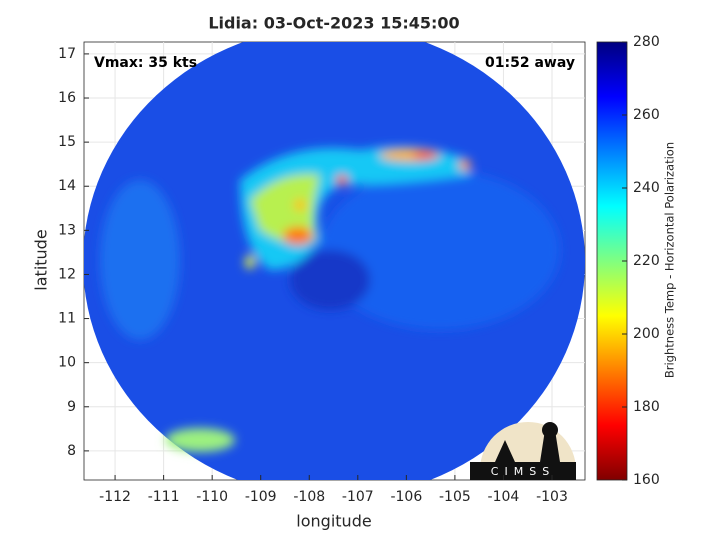 The image size is (720, 540). I want to click on y-tick-label: 9, so click(71, 407).